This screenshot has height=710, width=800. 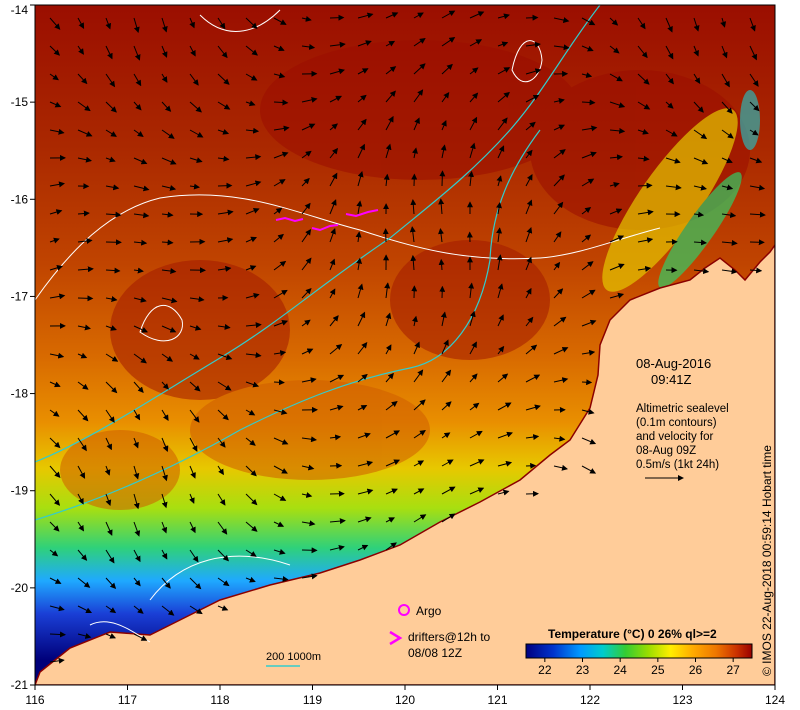 What do you see at coordinates (590, 700) in the screenshot?
I see `lon-tick-label: 122` at bounding box center [590, 700].